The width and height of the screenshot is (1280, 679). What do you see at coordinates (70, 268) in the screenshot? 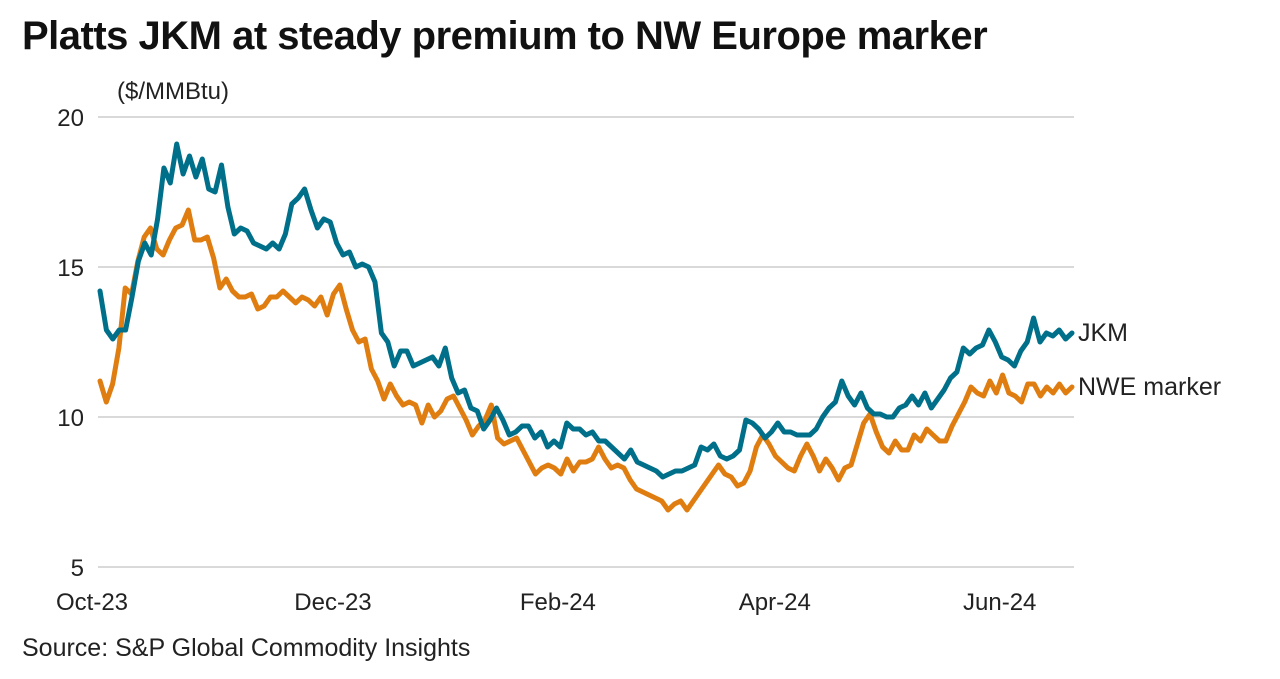
I see `y-tick-label: 15` at bounding box center [70, 268].